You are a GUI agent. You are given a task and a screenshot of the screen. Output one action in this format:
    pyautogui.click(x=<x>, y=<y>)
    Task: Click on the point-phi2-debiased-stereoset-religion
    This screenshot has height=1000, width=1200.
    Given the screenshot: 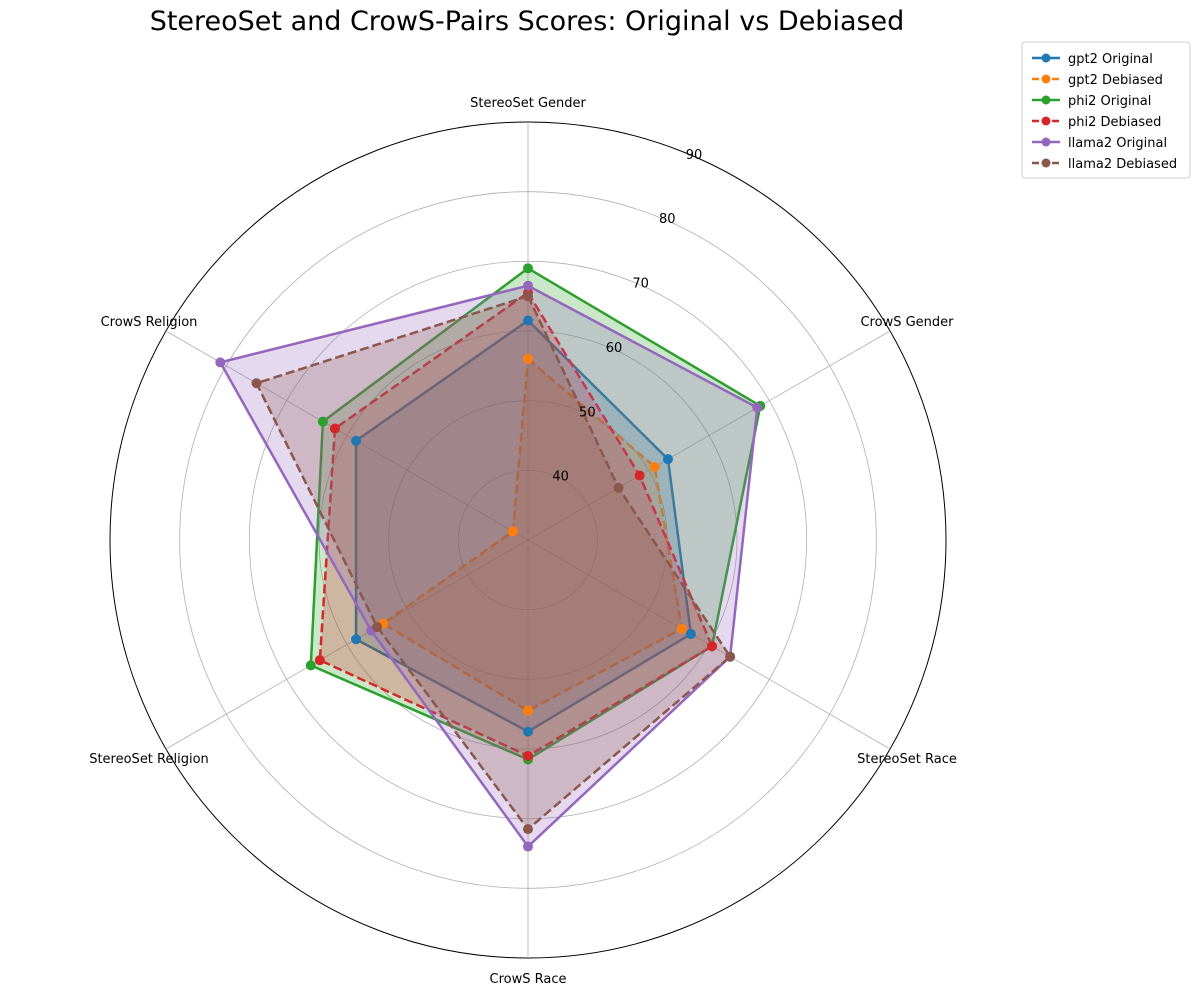 What is the action you would take?
    pyautogui.click(x=319, y=660)
    